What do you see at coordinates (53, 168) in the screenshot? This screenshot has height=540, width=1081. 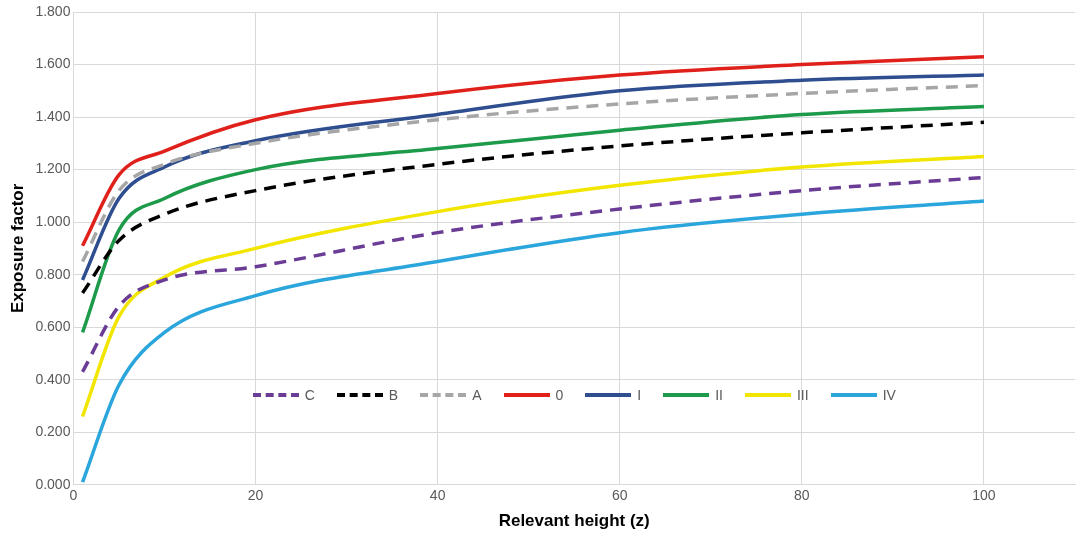 I see `y-tick-label: 1.200` at bounding box center [53, 168].